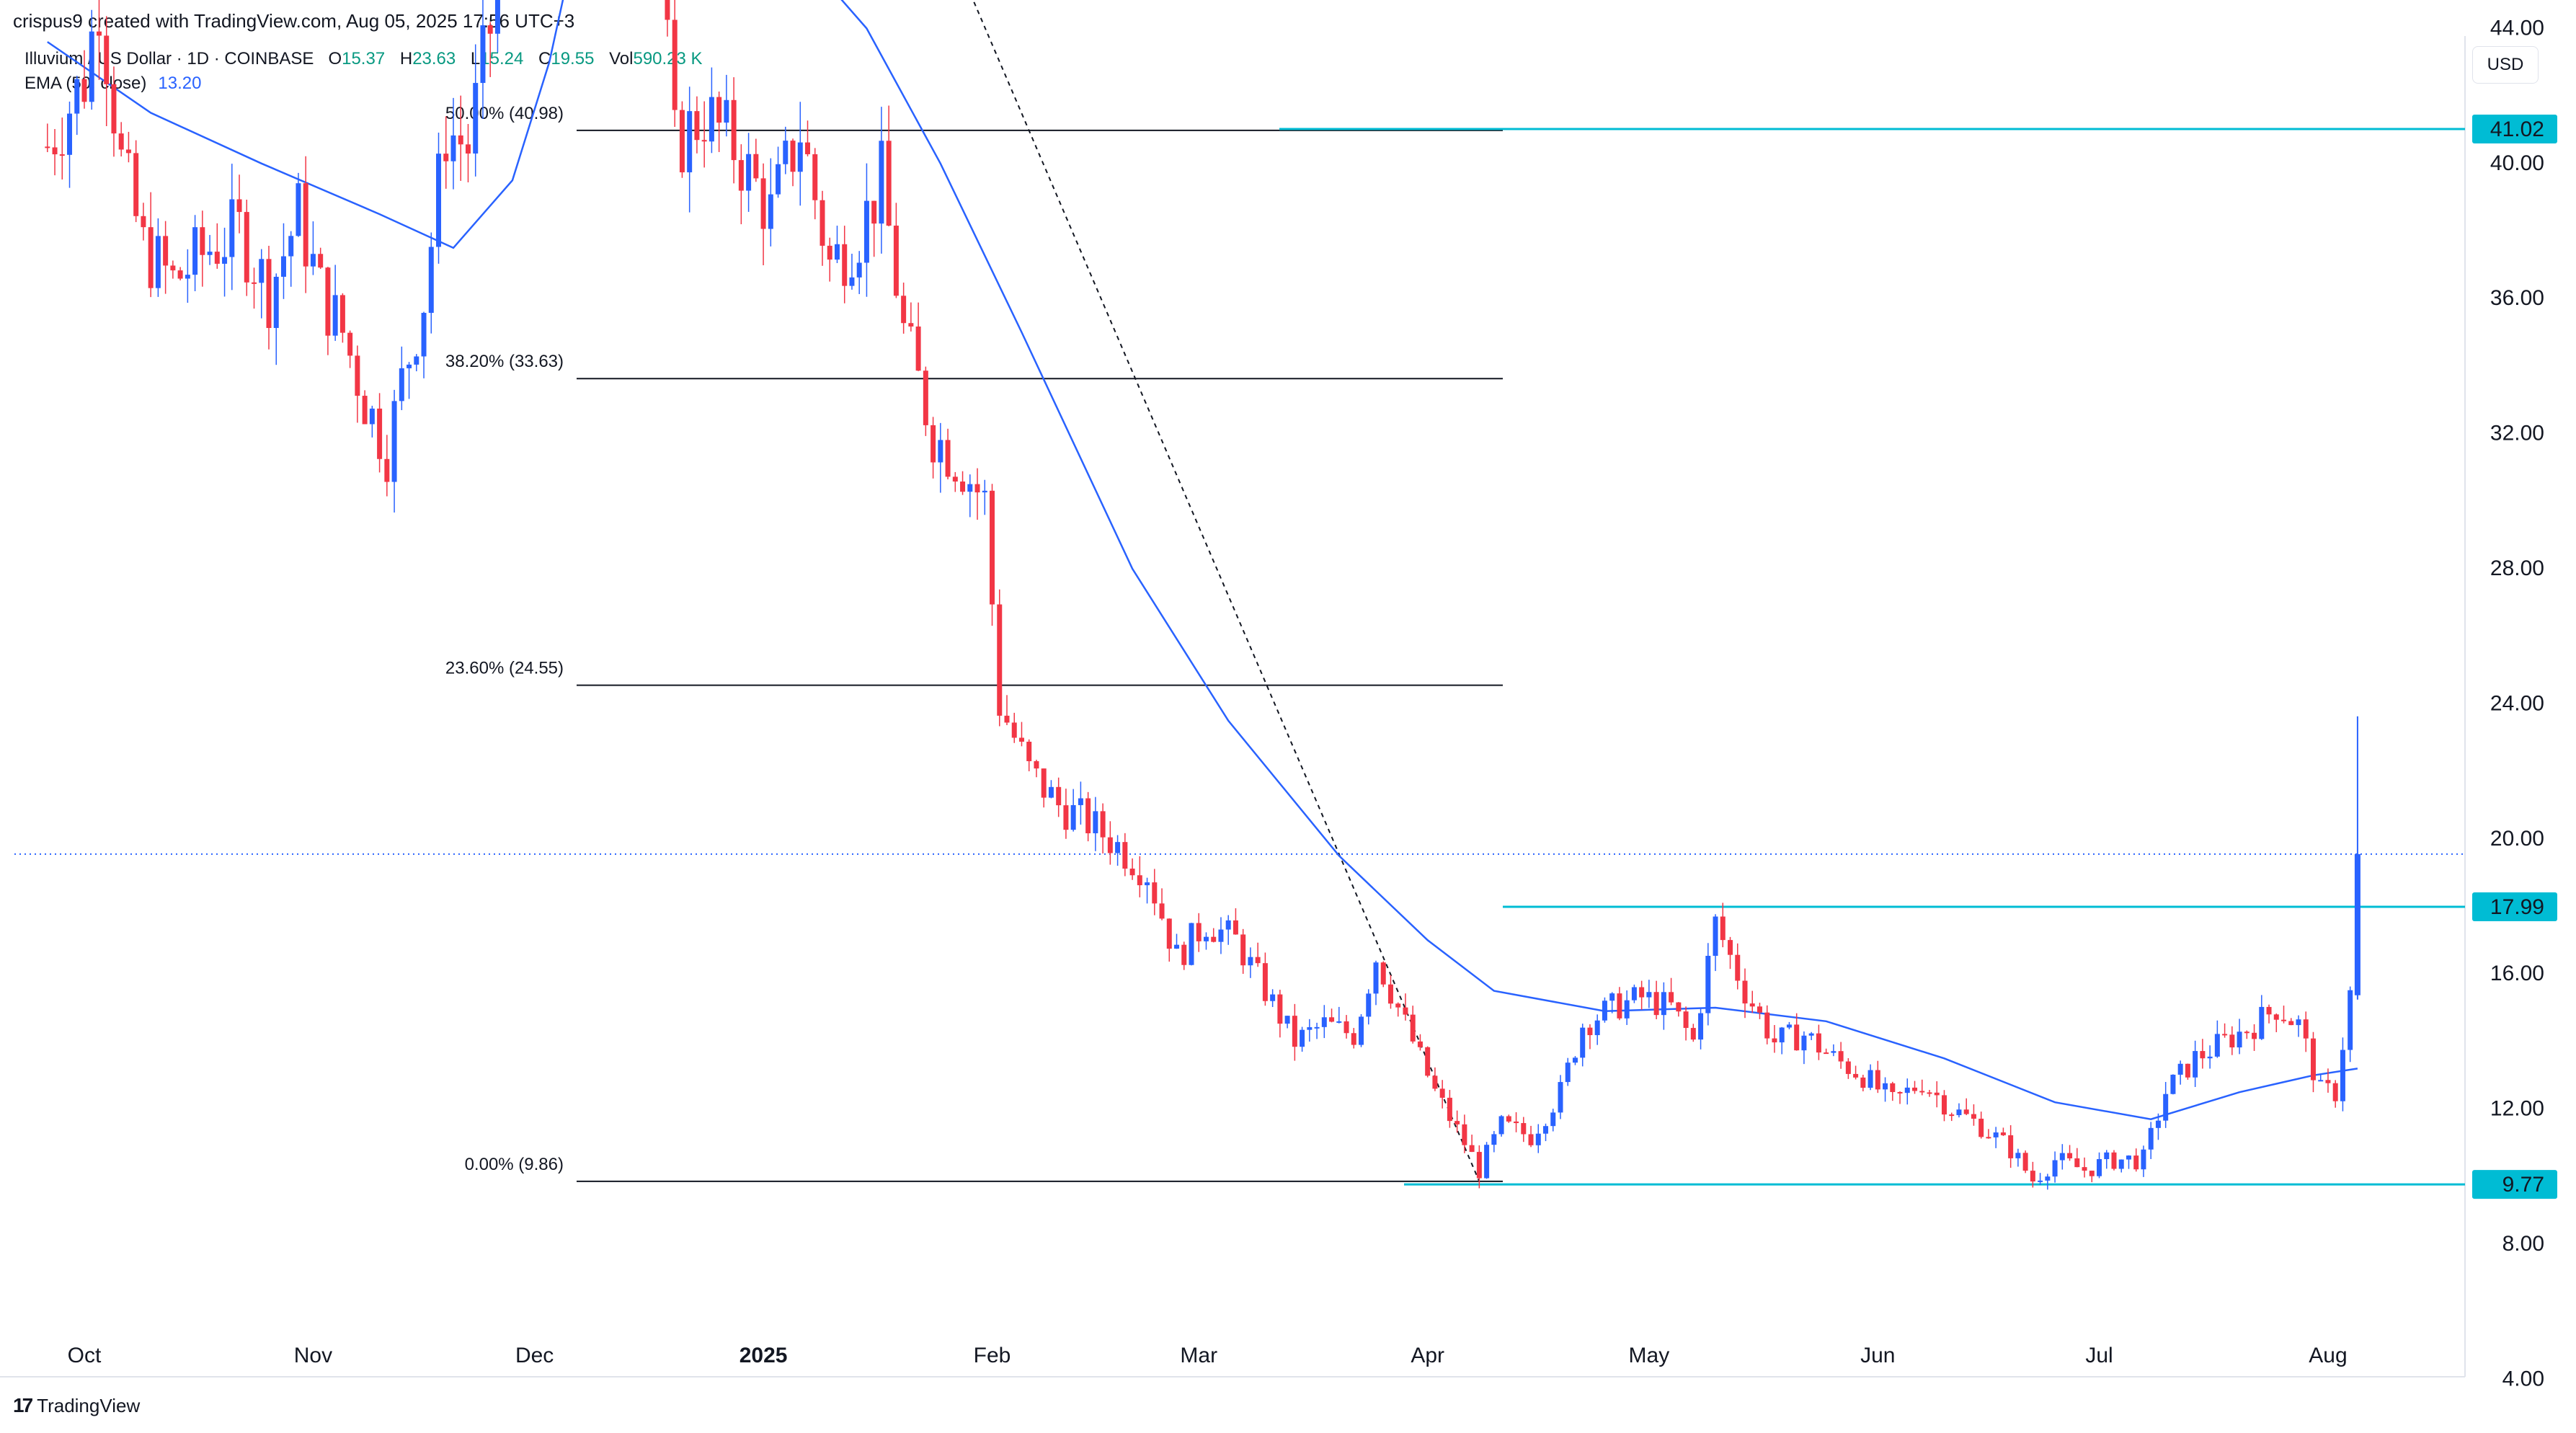  I want to click on open-label: O, so click(335, 58).